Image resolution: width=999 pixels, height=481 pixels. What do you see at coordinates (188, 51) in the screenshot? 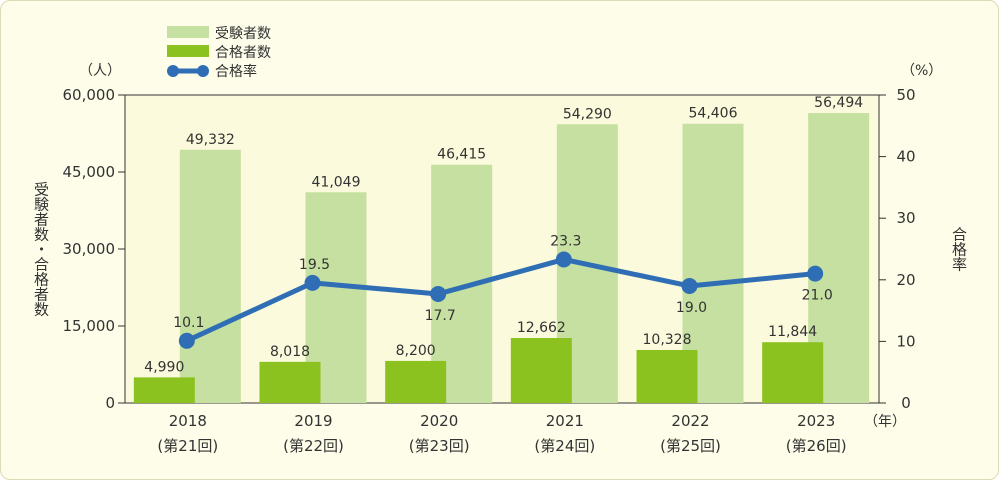
I see `legend-swatch-passers` at bounding box center [188, 51].